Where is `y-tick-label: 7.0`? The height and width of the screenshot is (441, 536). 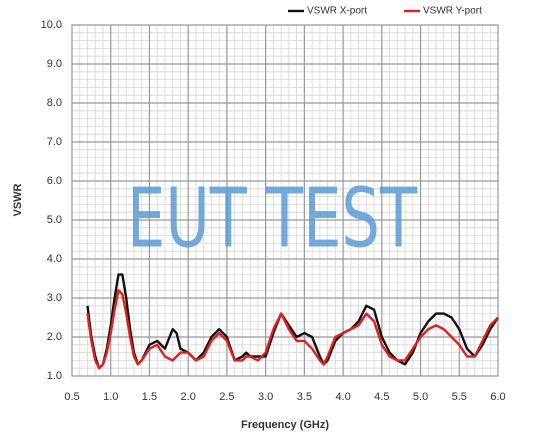
y-tick-label: 7.0 is located at coordinates (54, 142).